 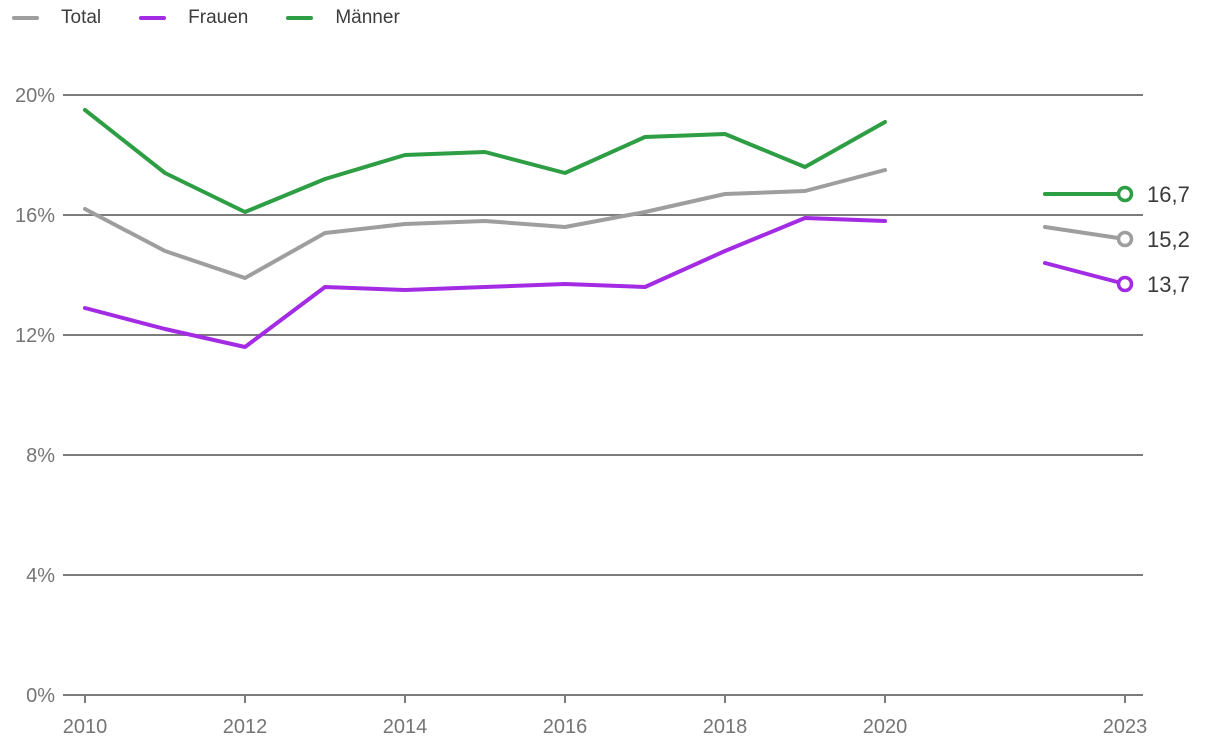 I want to click on x-axis-tick-label: 2023, so click(x=1125, y=727).